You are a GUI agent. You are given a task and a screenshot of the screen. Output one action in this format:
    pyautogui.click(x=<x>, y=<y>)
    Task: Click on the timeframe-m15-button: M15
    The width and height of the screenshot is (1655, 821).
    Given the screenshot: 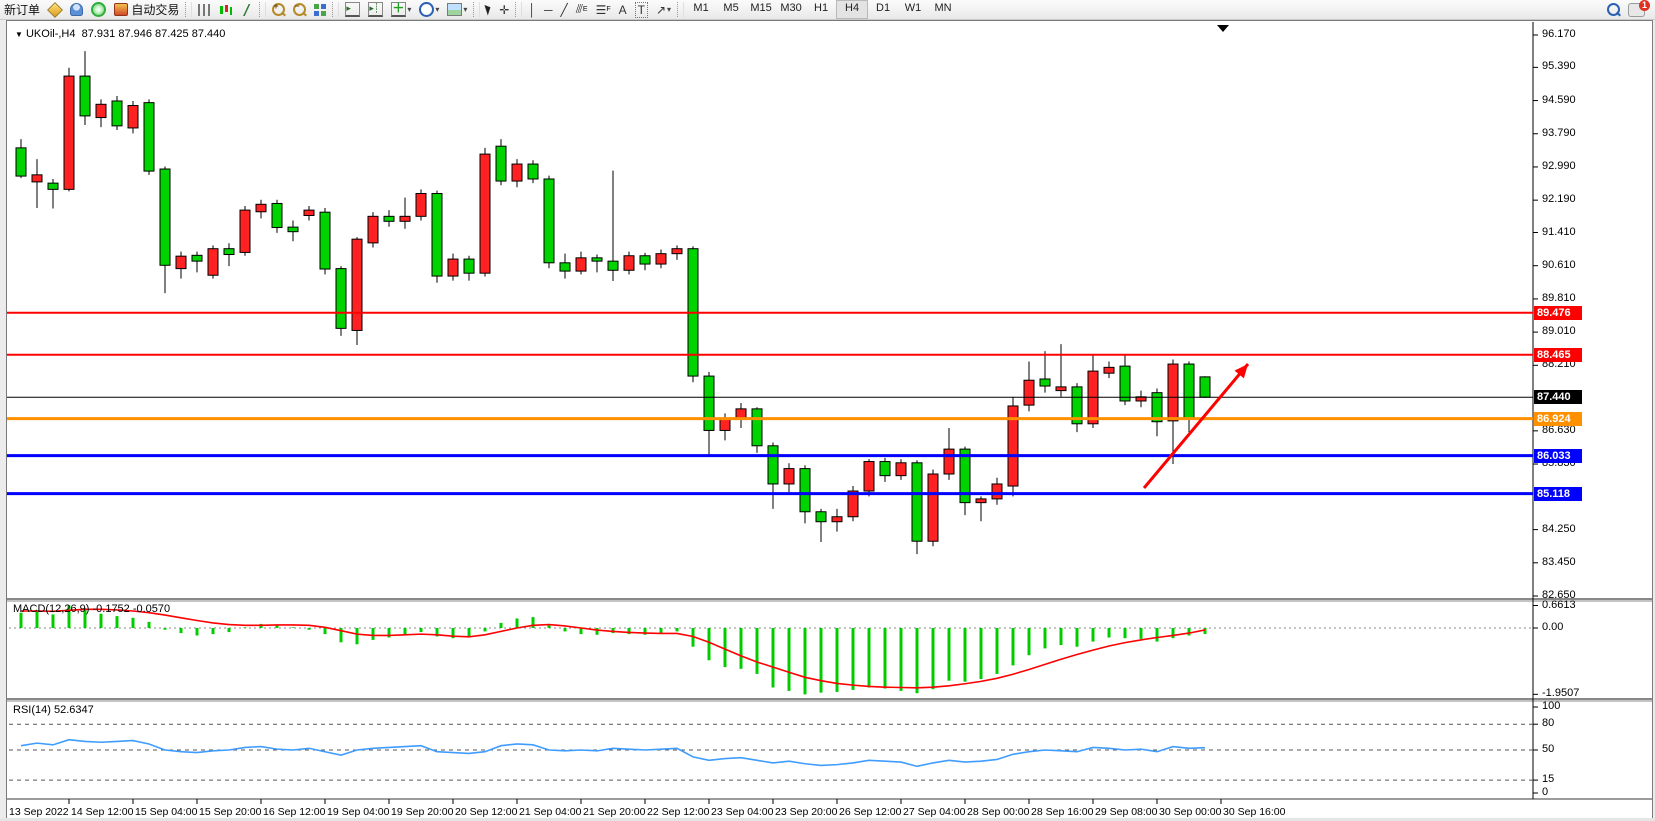 What is the action you would take?
    pyautogui.click(x=761, y=8)
    